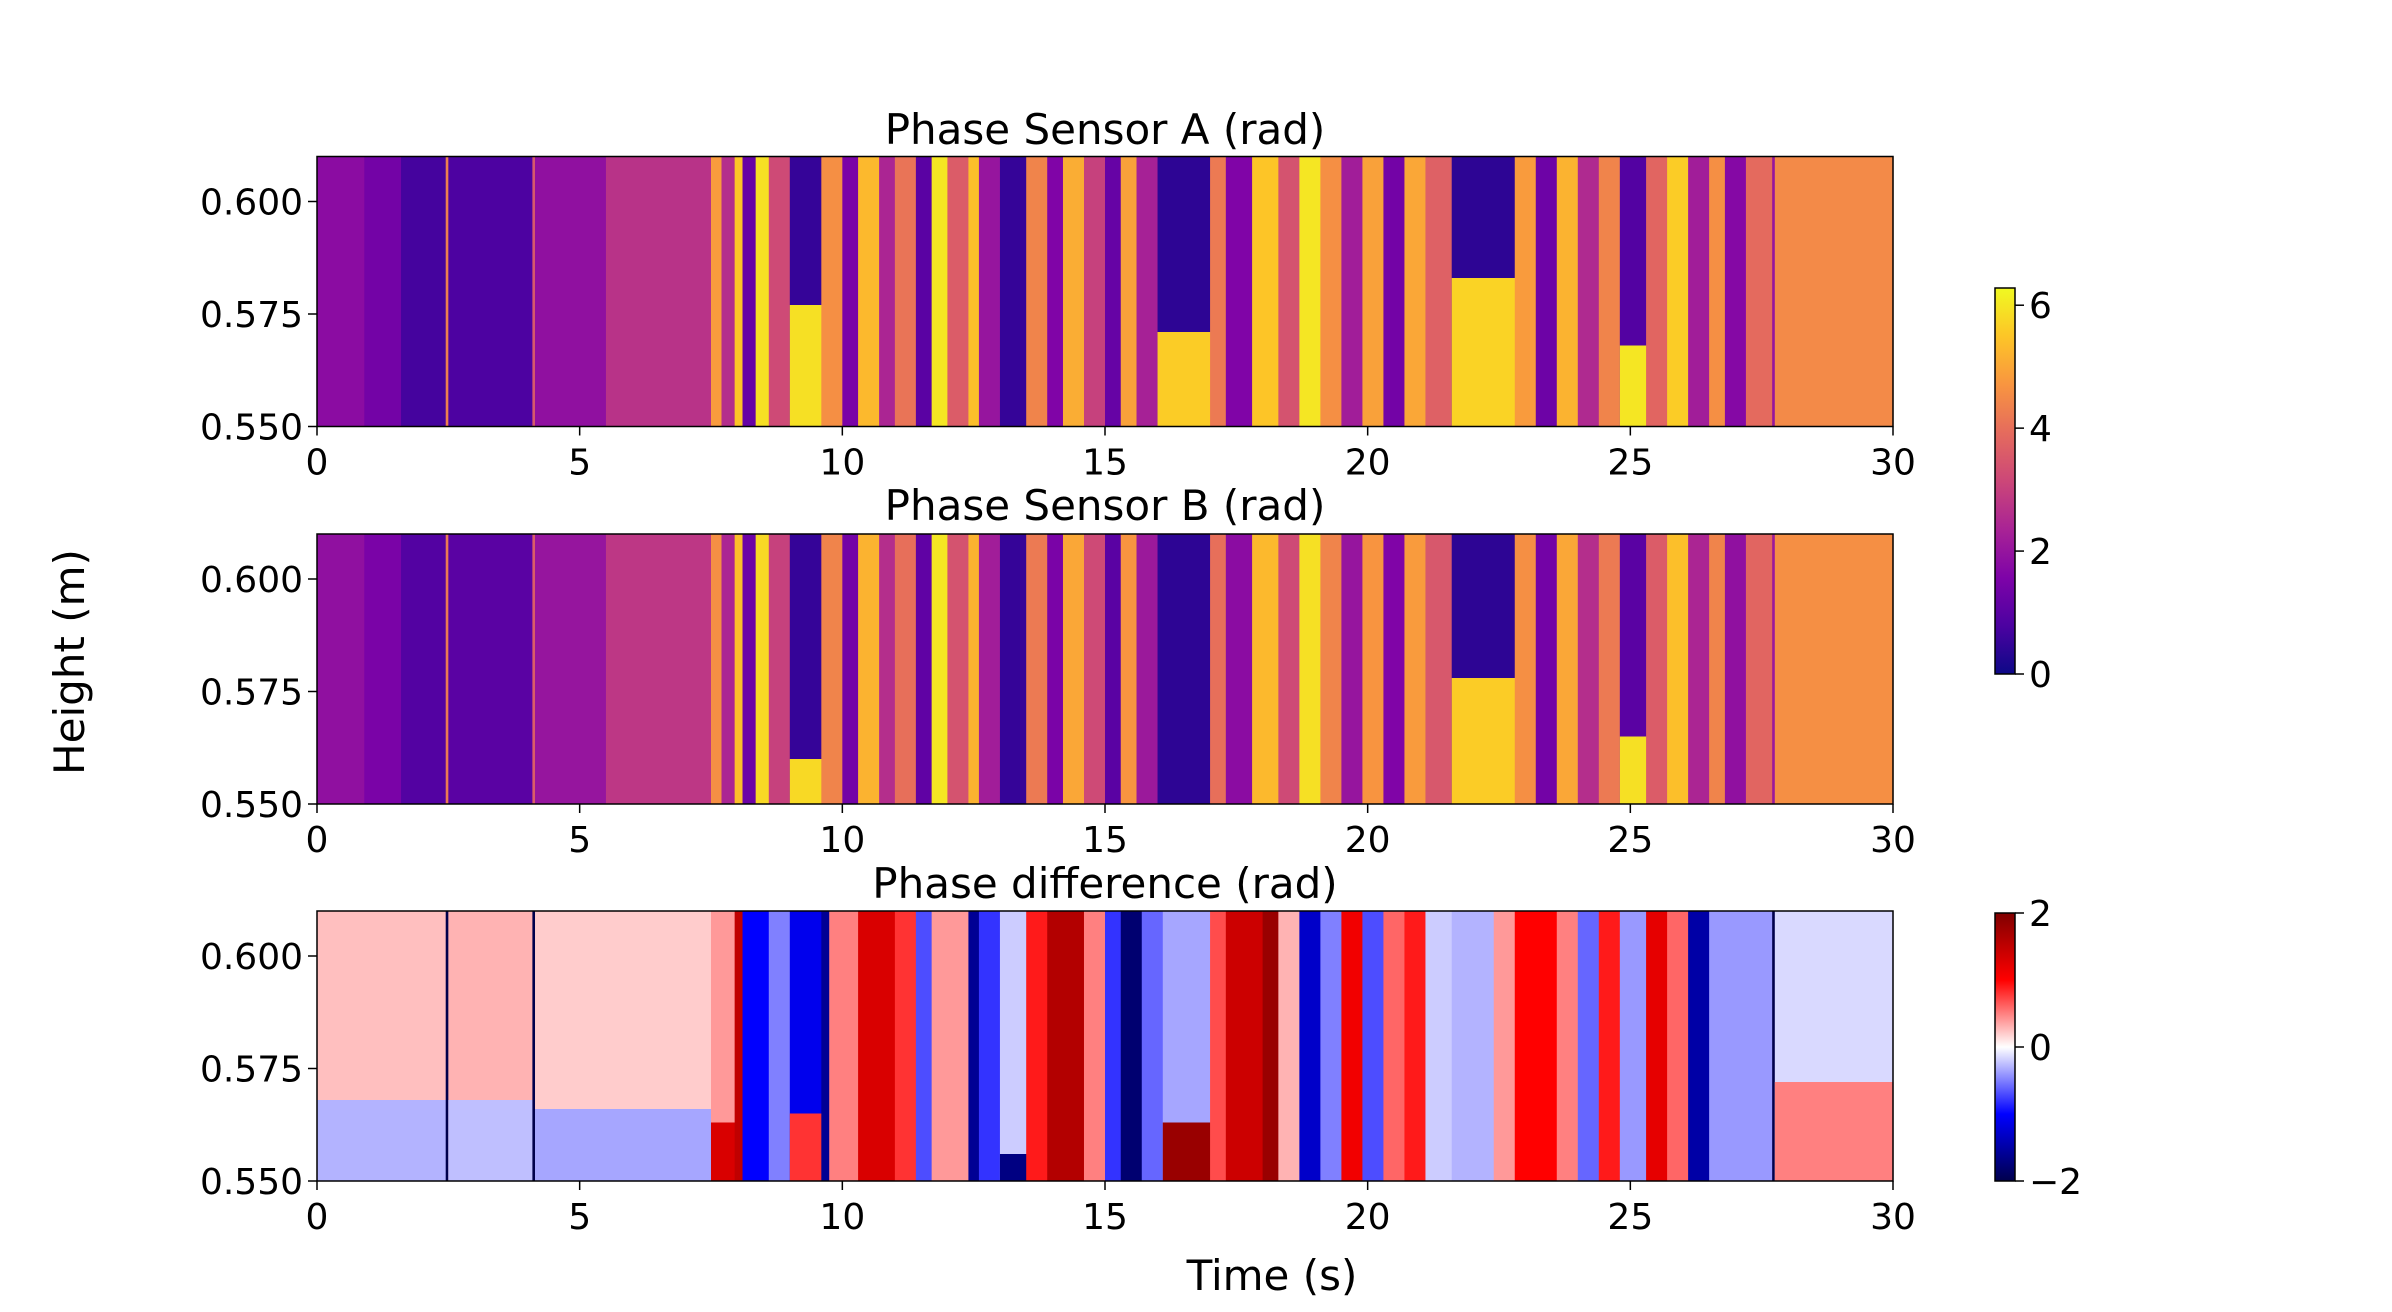  Describe the element at coordinates (1630, 1217) in the screenshot. I see `x-tick-label: 25` at that location.